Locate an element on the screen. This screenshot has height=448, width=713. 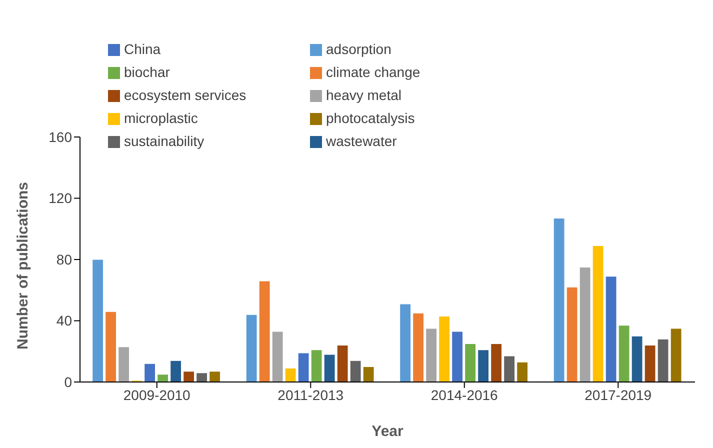
y-tick-label: 80 is located at coordinates (64, 259).